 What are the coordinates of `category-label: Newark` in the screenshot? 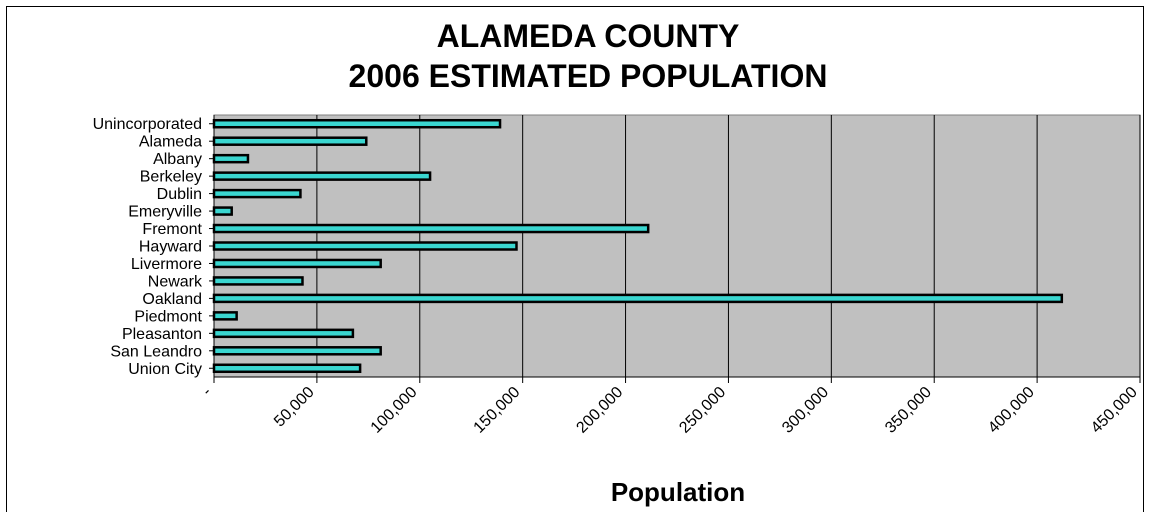 It's located at (175, 281).